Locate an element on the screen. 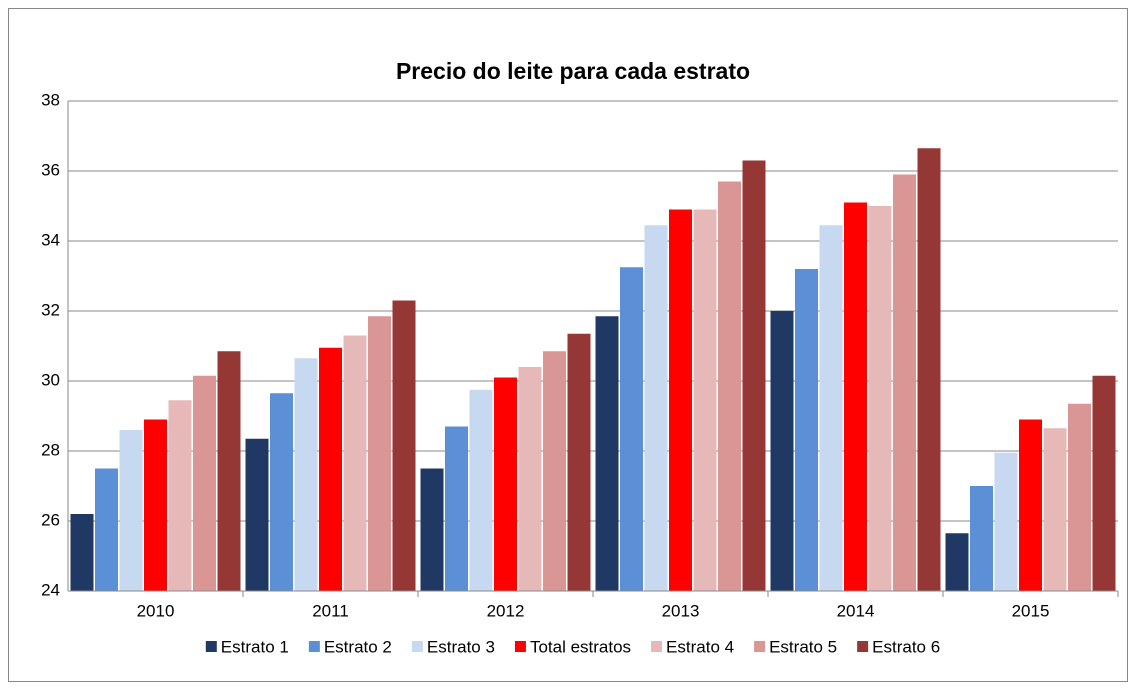 This screenshot has height=690, width=1136. x-tick-label: 2010 is located at coordinates (156, 610).